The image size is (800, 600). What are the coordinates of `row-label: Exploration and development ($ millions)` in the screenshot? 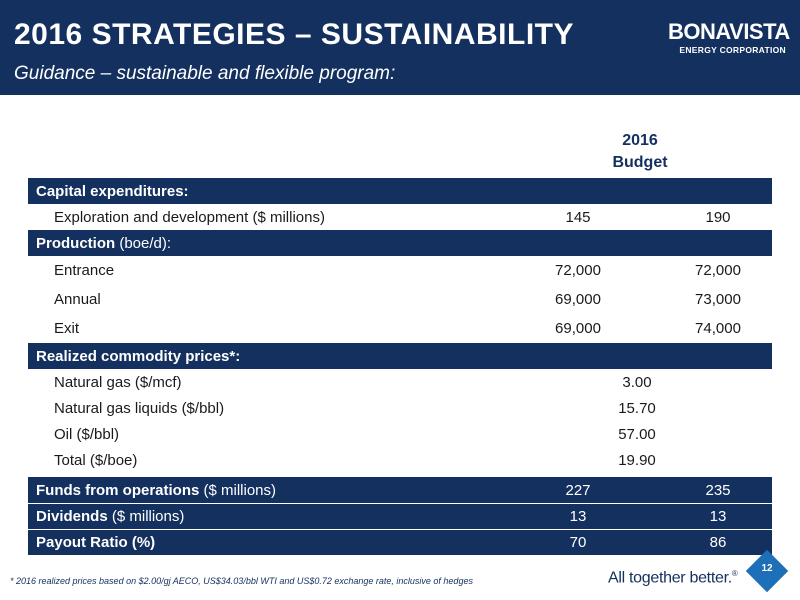 It's located at (189, 217).